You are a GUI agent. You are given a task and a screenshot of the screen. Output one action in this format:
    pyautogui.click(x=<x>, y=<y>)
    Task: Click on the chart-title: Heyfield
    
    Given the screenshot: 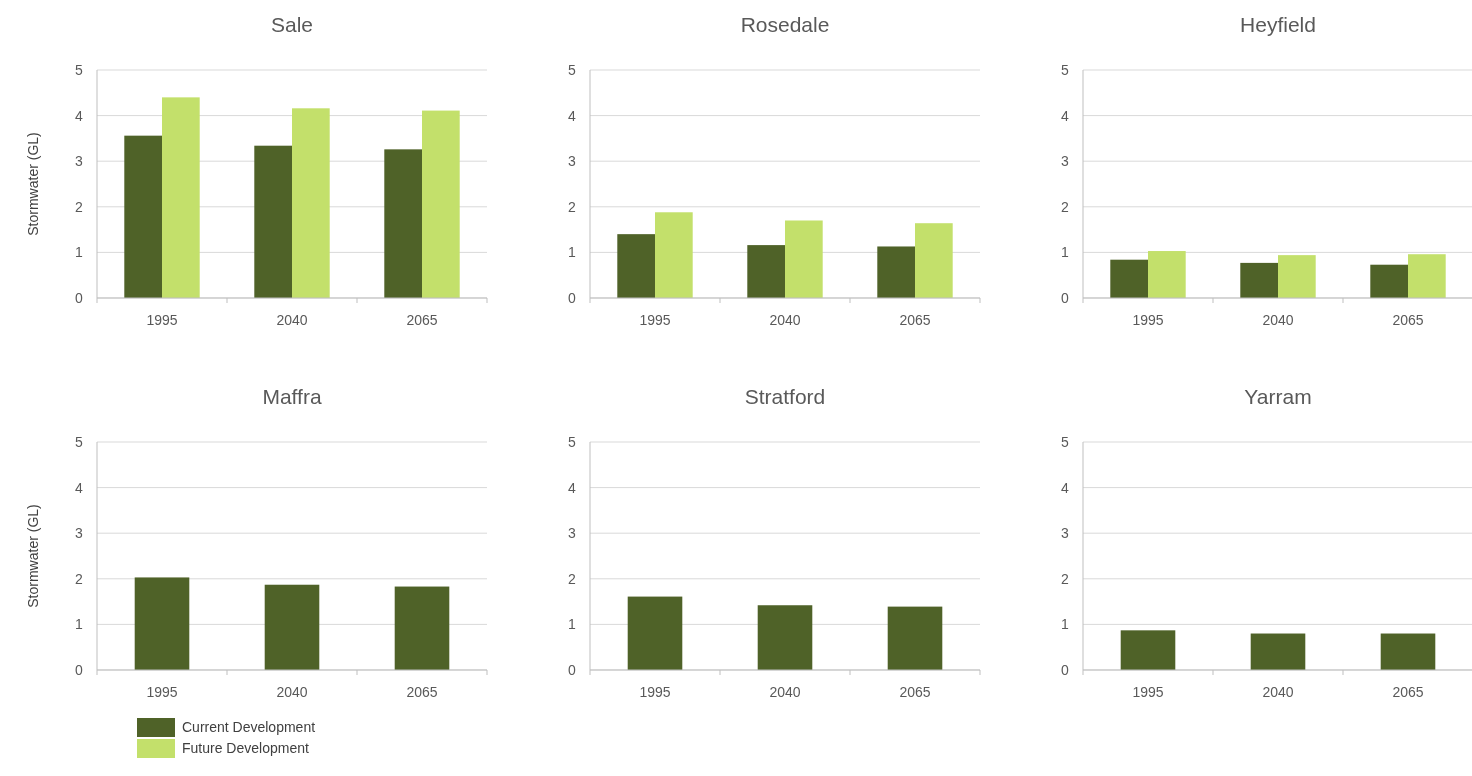 What is the action you would take?
    pyautogui.click(x=1278, y=24)
    